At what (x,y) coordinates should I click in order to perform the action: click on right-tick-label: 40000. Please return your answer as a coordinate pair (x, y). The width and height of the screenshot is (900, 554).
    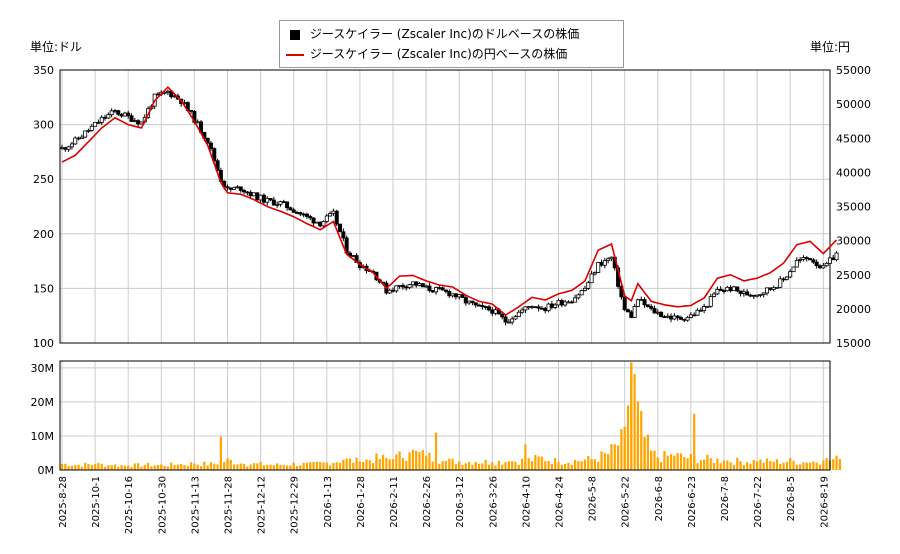
    Looking at the image, I should click on (853, 172).